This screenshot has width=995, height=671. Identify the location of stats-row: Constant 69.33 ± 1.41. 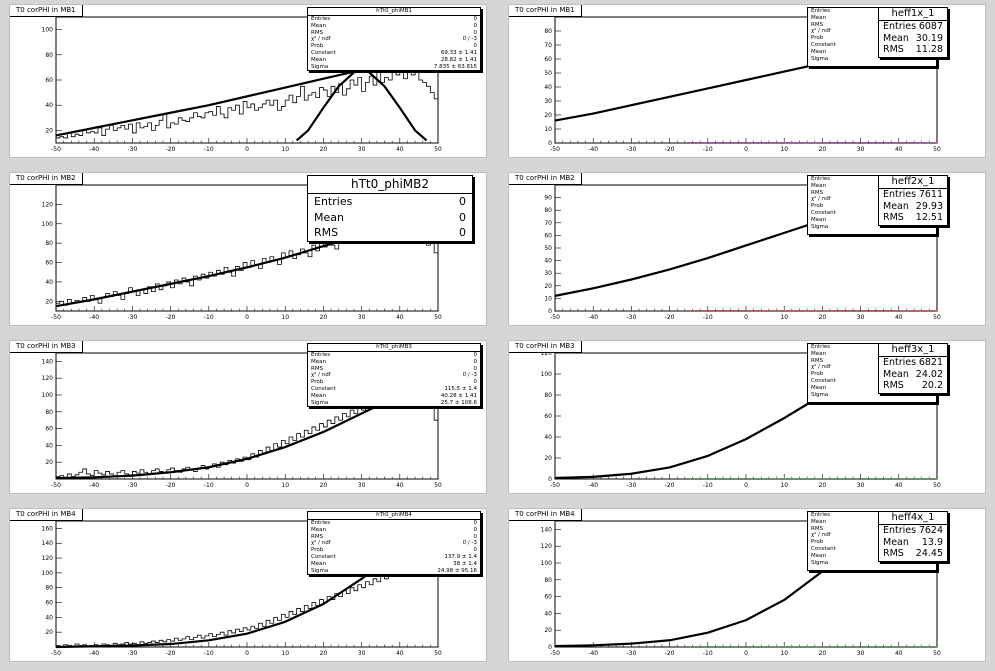
(394, 53).